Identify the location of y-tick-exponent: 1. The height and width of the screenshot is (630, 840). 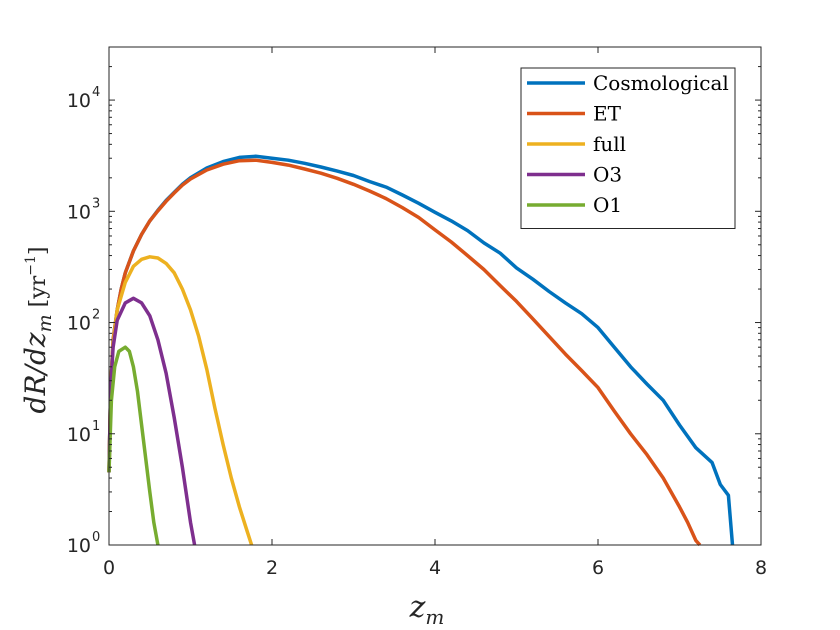
(96, 426).